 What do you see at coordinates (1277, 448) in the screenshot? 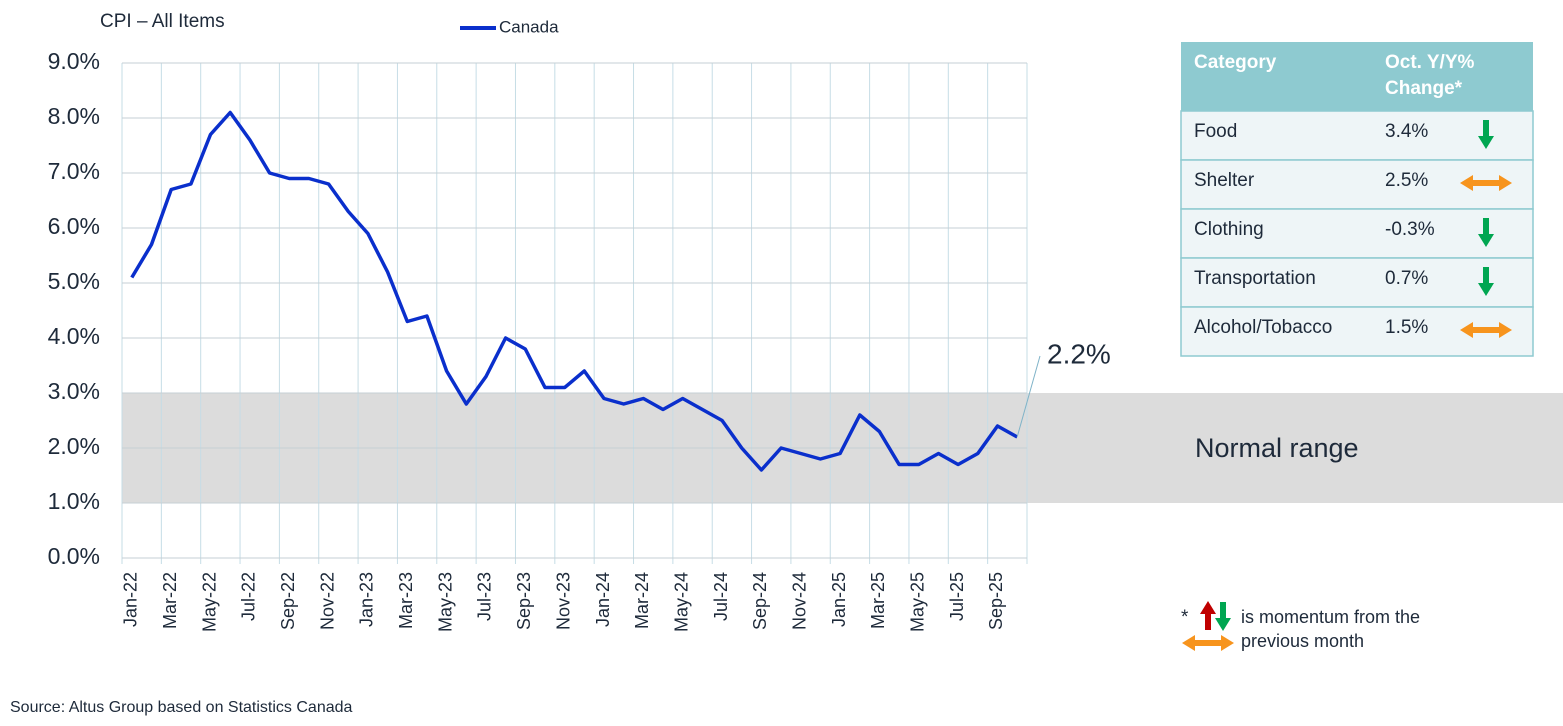
I see `normal-range-label: Normal range` at bounding box center [1277, 448].